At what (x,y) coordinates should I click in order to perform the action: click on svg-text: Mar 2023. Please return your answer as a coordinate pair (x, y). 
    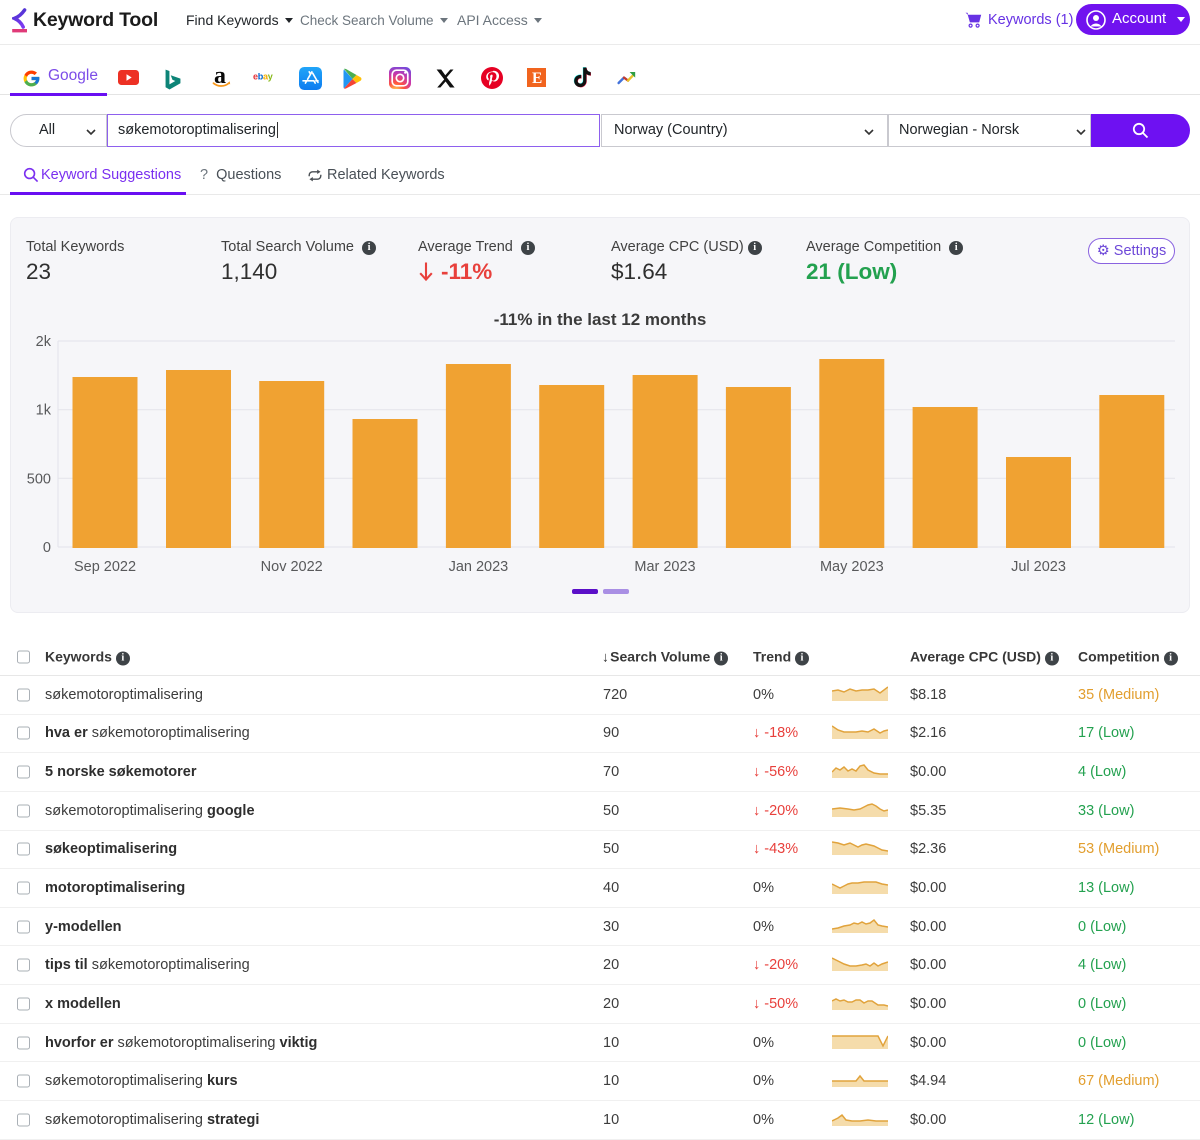
    Looking at the image, I should click on (664, 567).